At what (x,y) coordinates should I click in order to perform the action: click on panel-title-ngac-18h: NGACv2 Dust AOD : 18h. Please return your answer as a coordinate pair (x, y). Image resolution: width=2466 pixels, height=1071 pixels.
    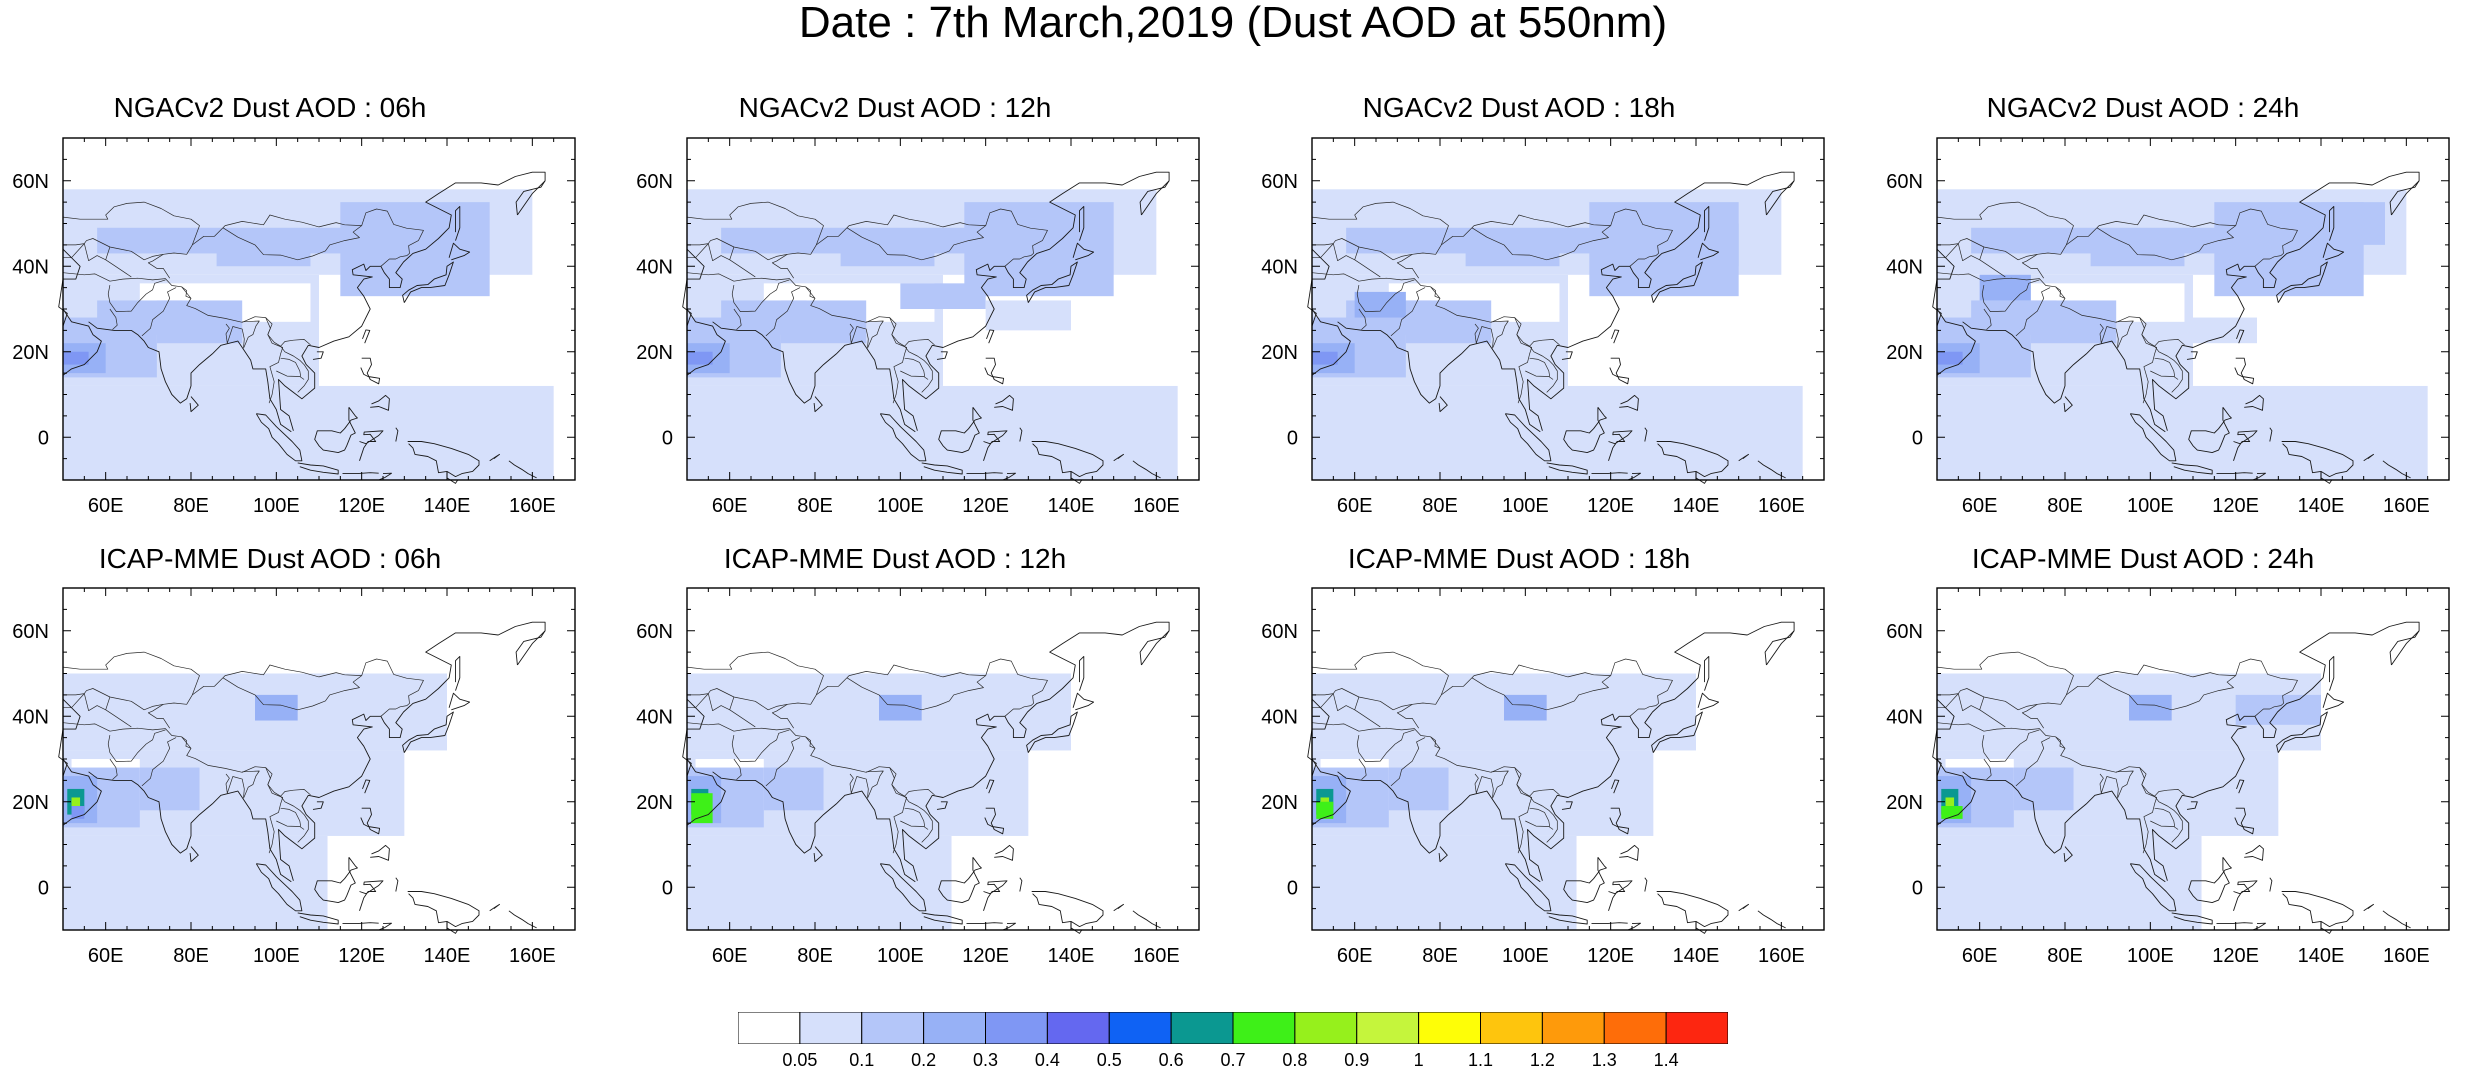
    Looking at the image, I should click on (1519, 107).